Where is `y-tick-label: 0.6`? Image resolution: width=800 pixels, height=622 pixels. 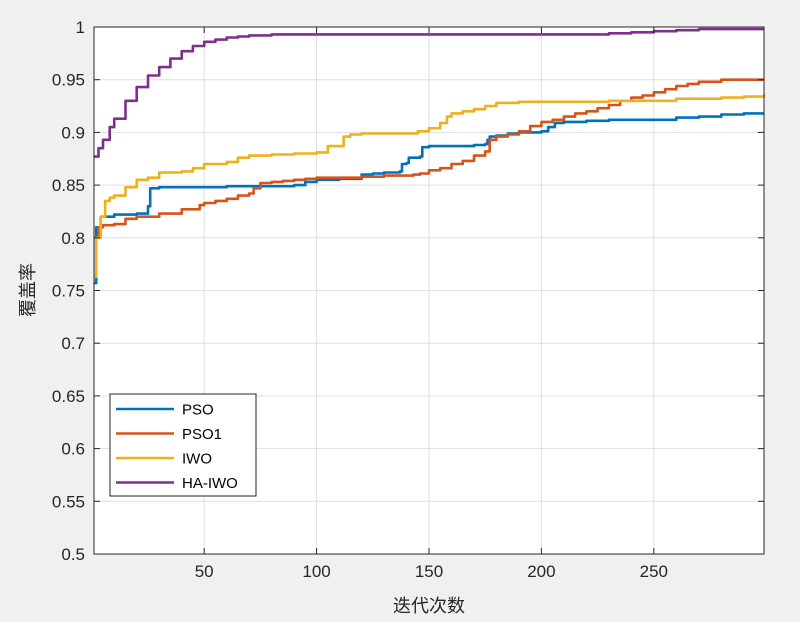
y-tick-label: 0.6 is located at coordinates (73, 449).